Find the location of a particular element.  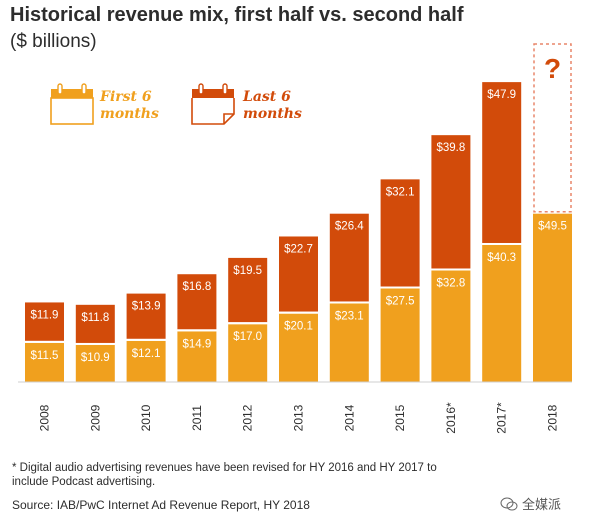

data-label-second-half: $19.5 is located at coordinates (247, 271).